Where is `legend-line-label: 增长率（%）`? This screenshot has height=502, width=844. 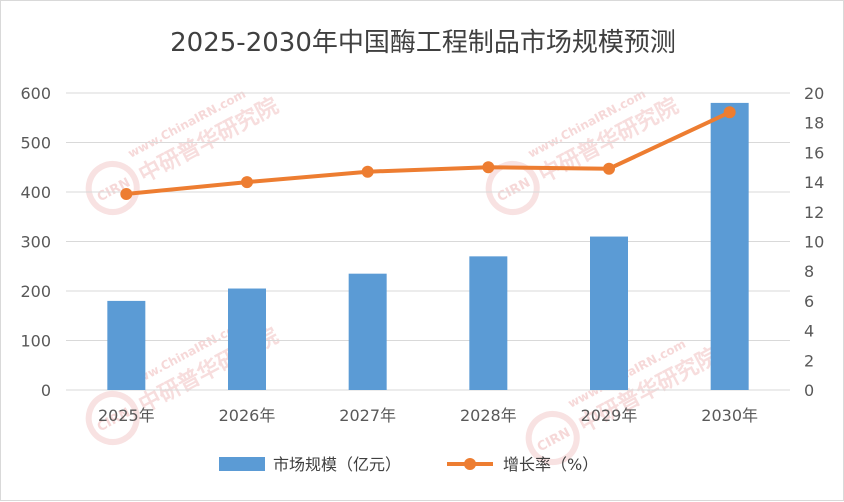
legend-line-label: 增长率（%） is located at coordinates (550, 464).